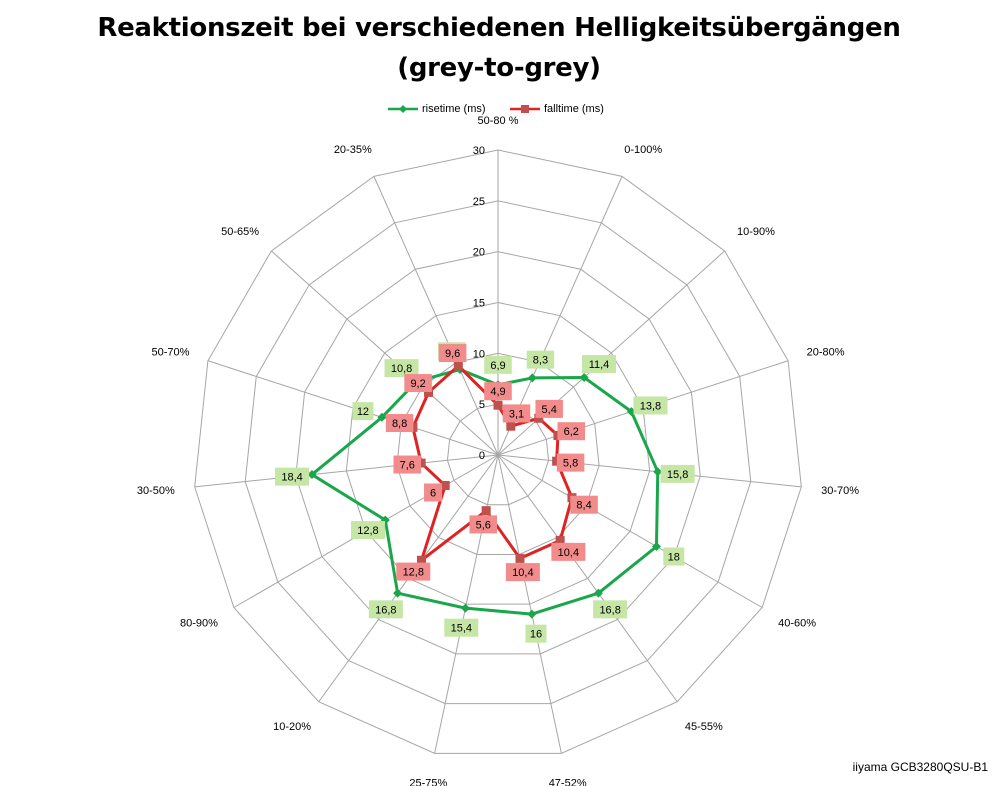 This screenshot has width=998, height=786. What do you see at coordinates (498, 121) in the screenshot?
I see `category-label: 50-80 %` at bounding box center [498, 121].